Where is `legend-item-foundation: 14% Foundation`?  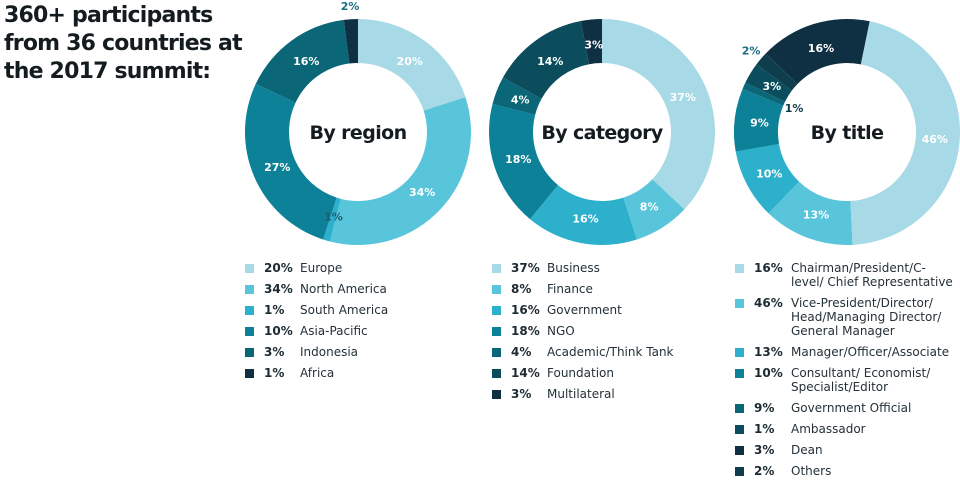
legend-item-foundation: 14% Foundation is located at coordinates (602, 373).